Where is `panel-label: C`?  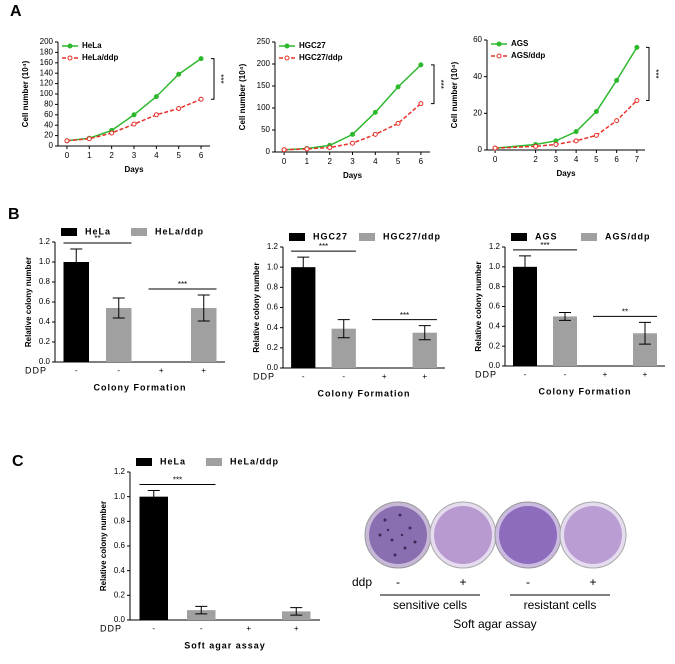 panel-label: C is located at coordinates (18, 461).